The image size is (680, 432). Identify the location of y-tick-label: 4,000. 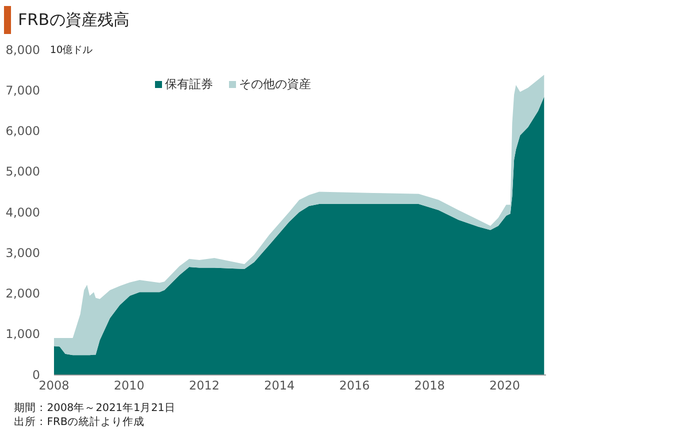
(23, 212).